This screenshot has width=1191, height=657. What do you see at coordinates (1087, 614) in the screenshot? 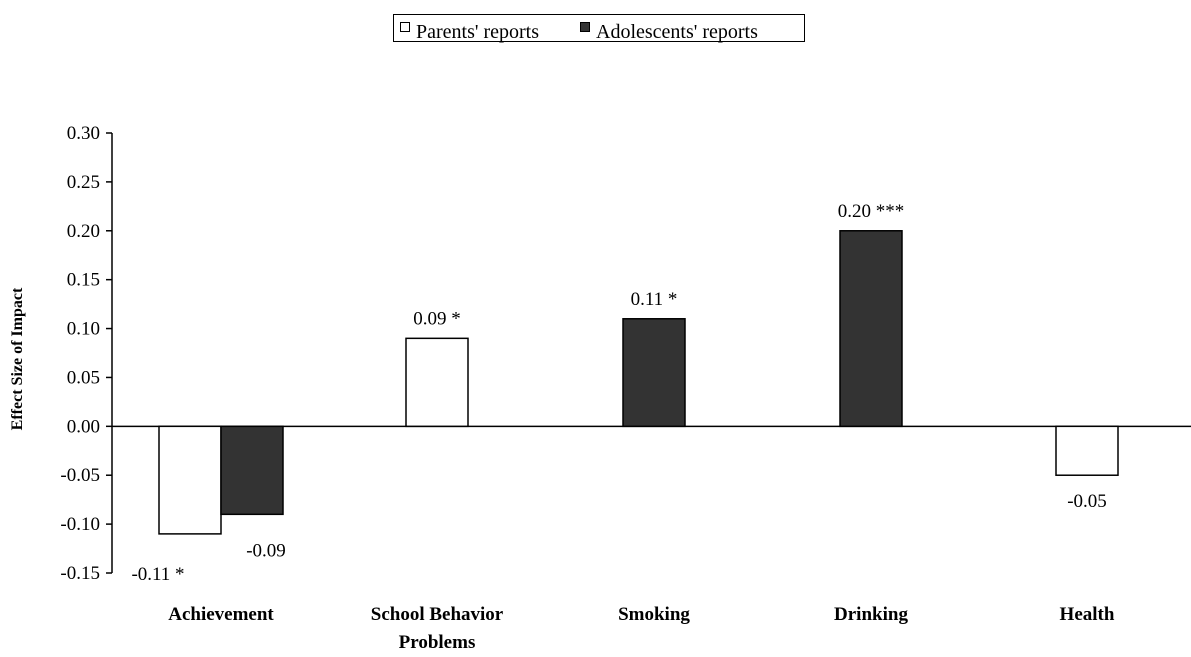
I see `category-label: Health` at bounding box center [1087, 614].